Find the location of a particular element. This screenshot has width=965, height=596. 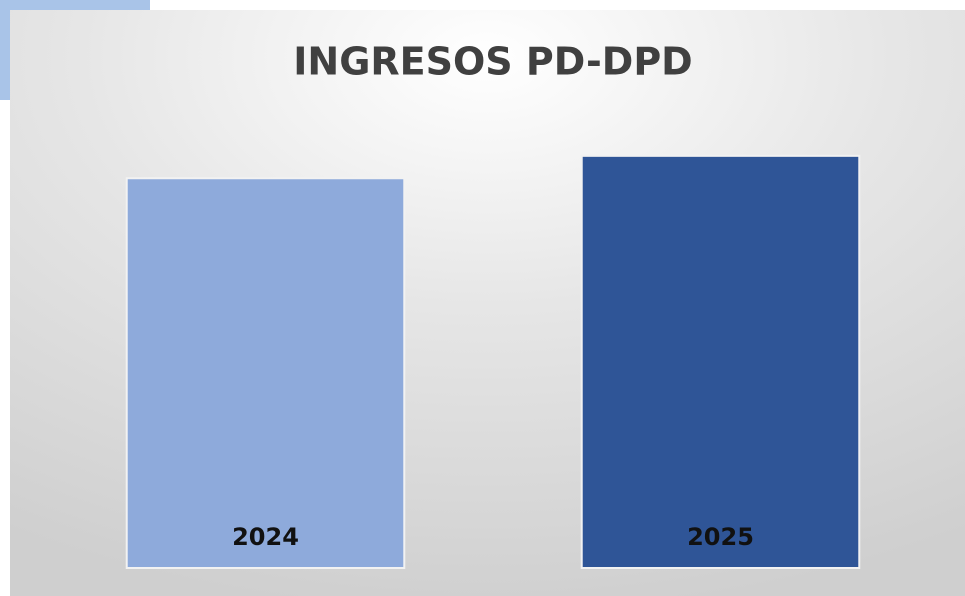

chart-title: INGRESOS PD-DPD is located at coordinates (492, 62).